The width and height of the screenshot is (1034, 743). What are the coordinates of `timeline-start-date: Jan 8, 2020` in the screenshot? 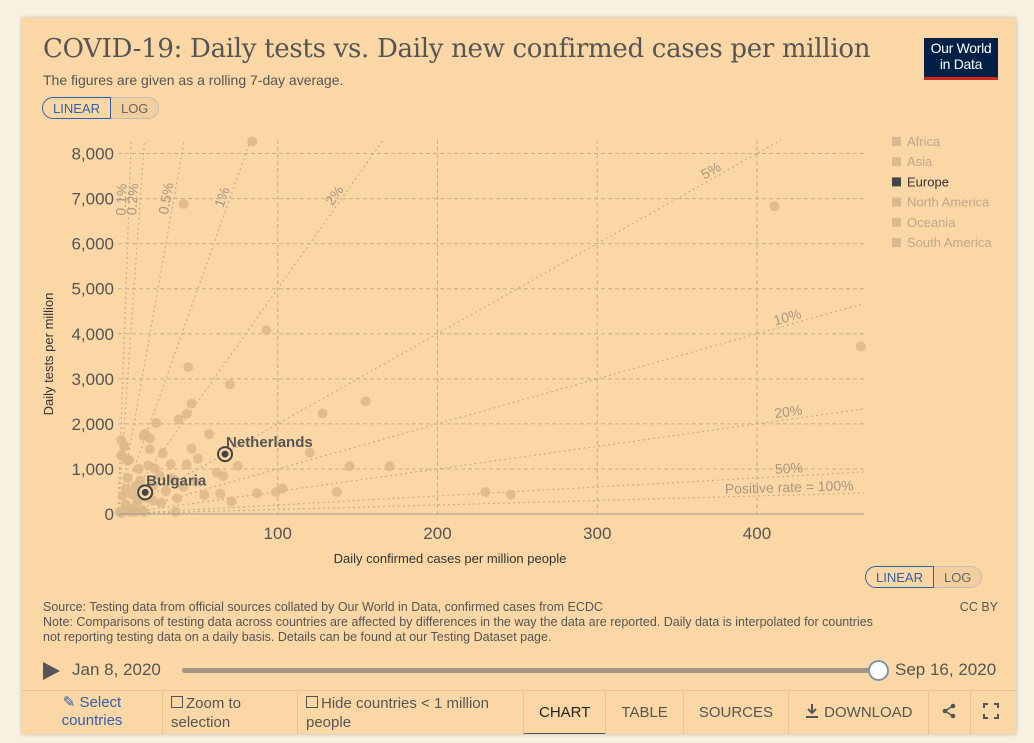 It's located at (116, 669).